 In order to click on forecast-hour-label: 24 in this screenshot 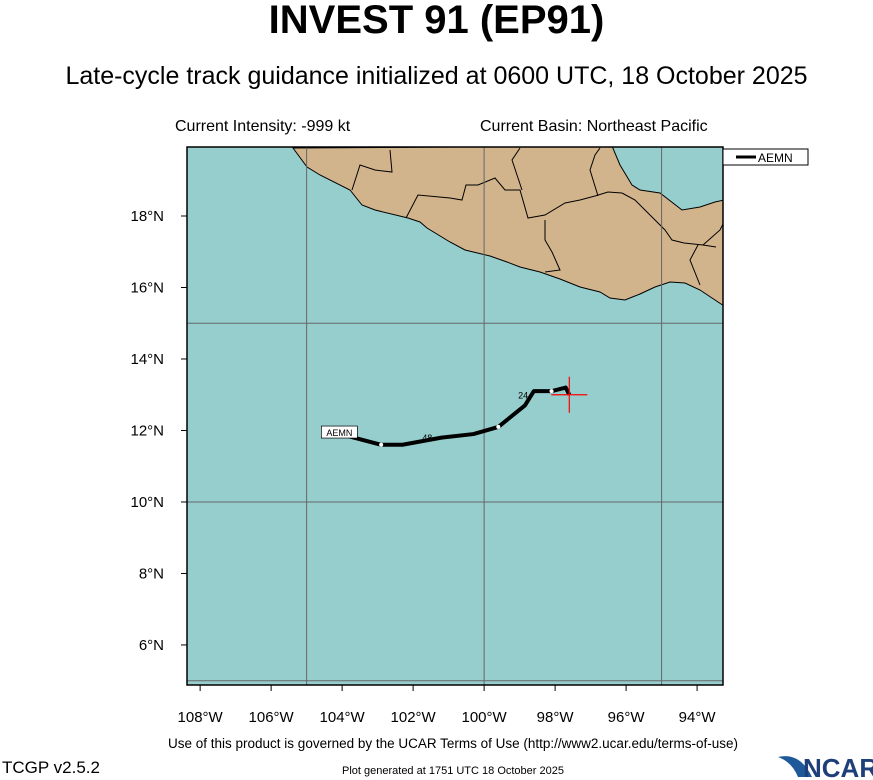, I will do `click(523, 395)`.